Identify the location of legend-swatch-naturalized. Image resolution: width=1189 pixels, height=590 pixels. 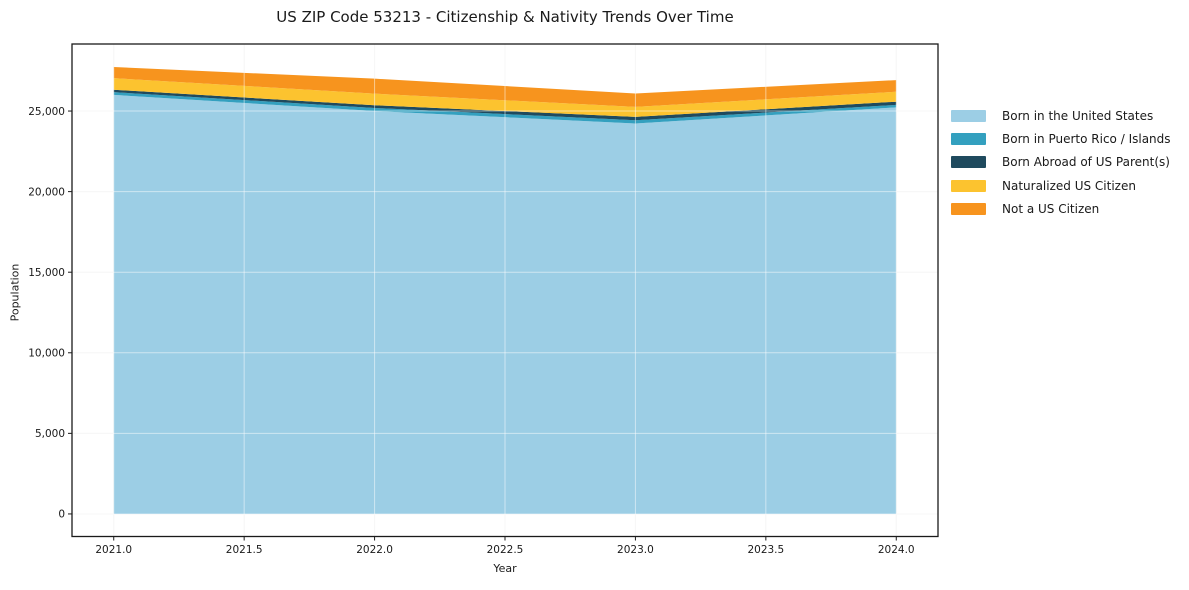
(968, 185).